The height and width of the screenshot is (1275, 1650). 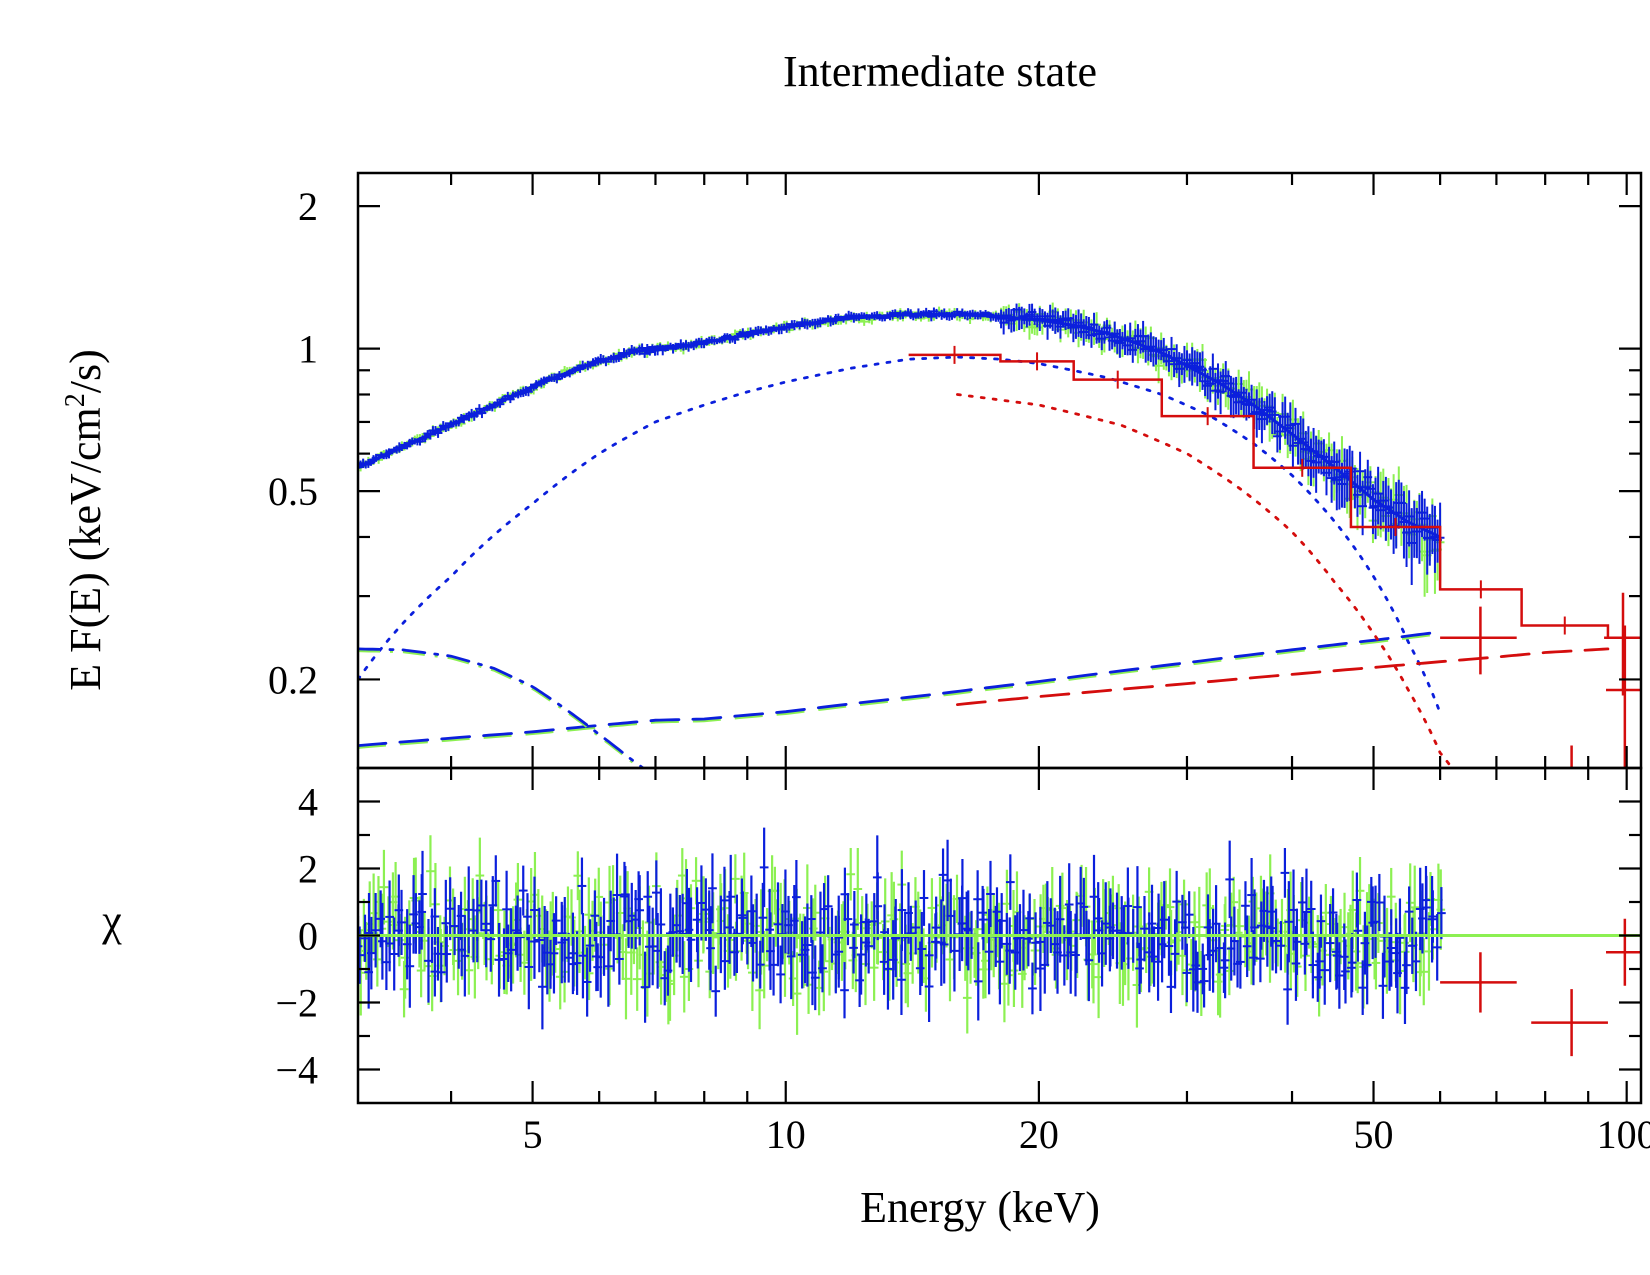 I want to click on y-tick-label-spectrum: 2, so click(x=308, y=206).